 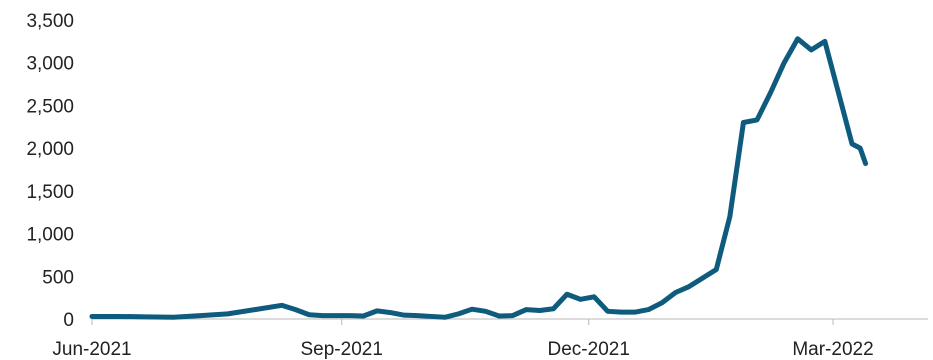 I want to click on x-tick-label: Jun-2021, so click(x=91, y=349).